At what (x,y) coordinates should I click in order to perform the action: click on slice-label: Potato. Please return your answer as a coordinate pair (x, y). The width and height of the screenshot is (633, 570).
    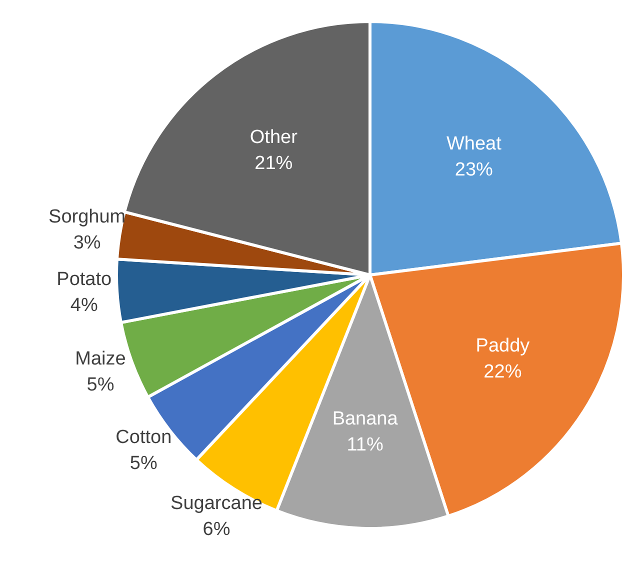
    Looking at the image, I should click on (84, 279).